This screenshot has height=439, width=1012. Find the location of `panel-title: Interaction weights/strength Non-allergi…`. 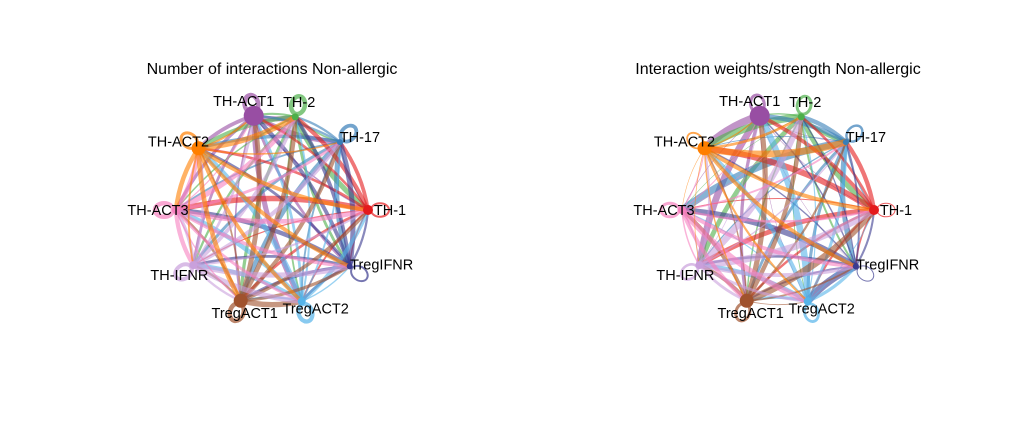

panel-title: Interaction weights/strength Non-allergi… is located at coordinates (777, 69).